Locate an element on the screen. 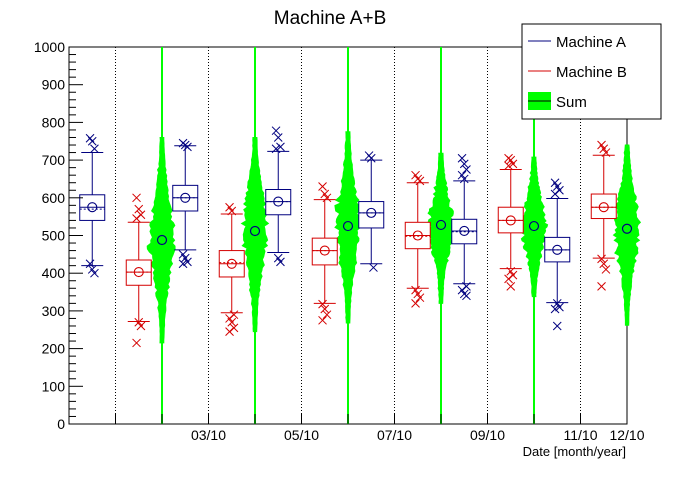 The width and height of the screenshot is (696, 477). box-iqr is located at coordinates (138, 272).